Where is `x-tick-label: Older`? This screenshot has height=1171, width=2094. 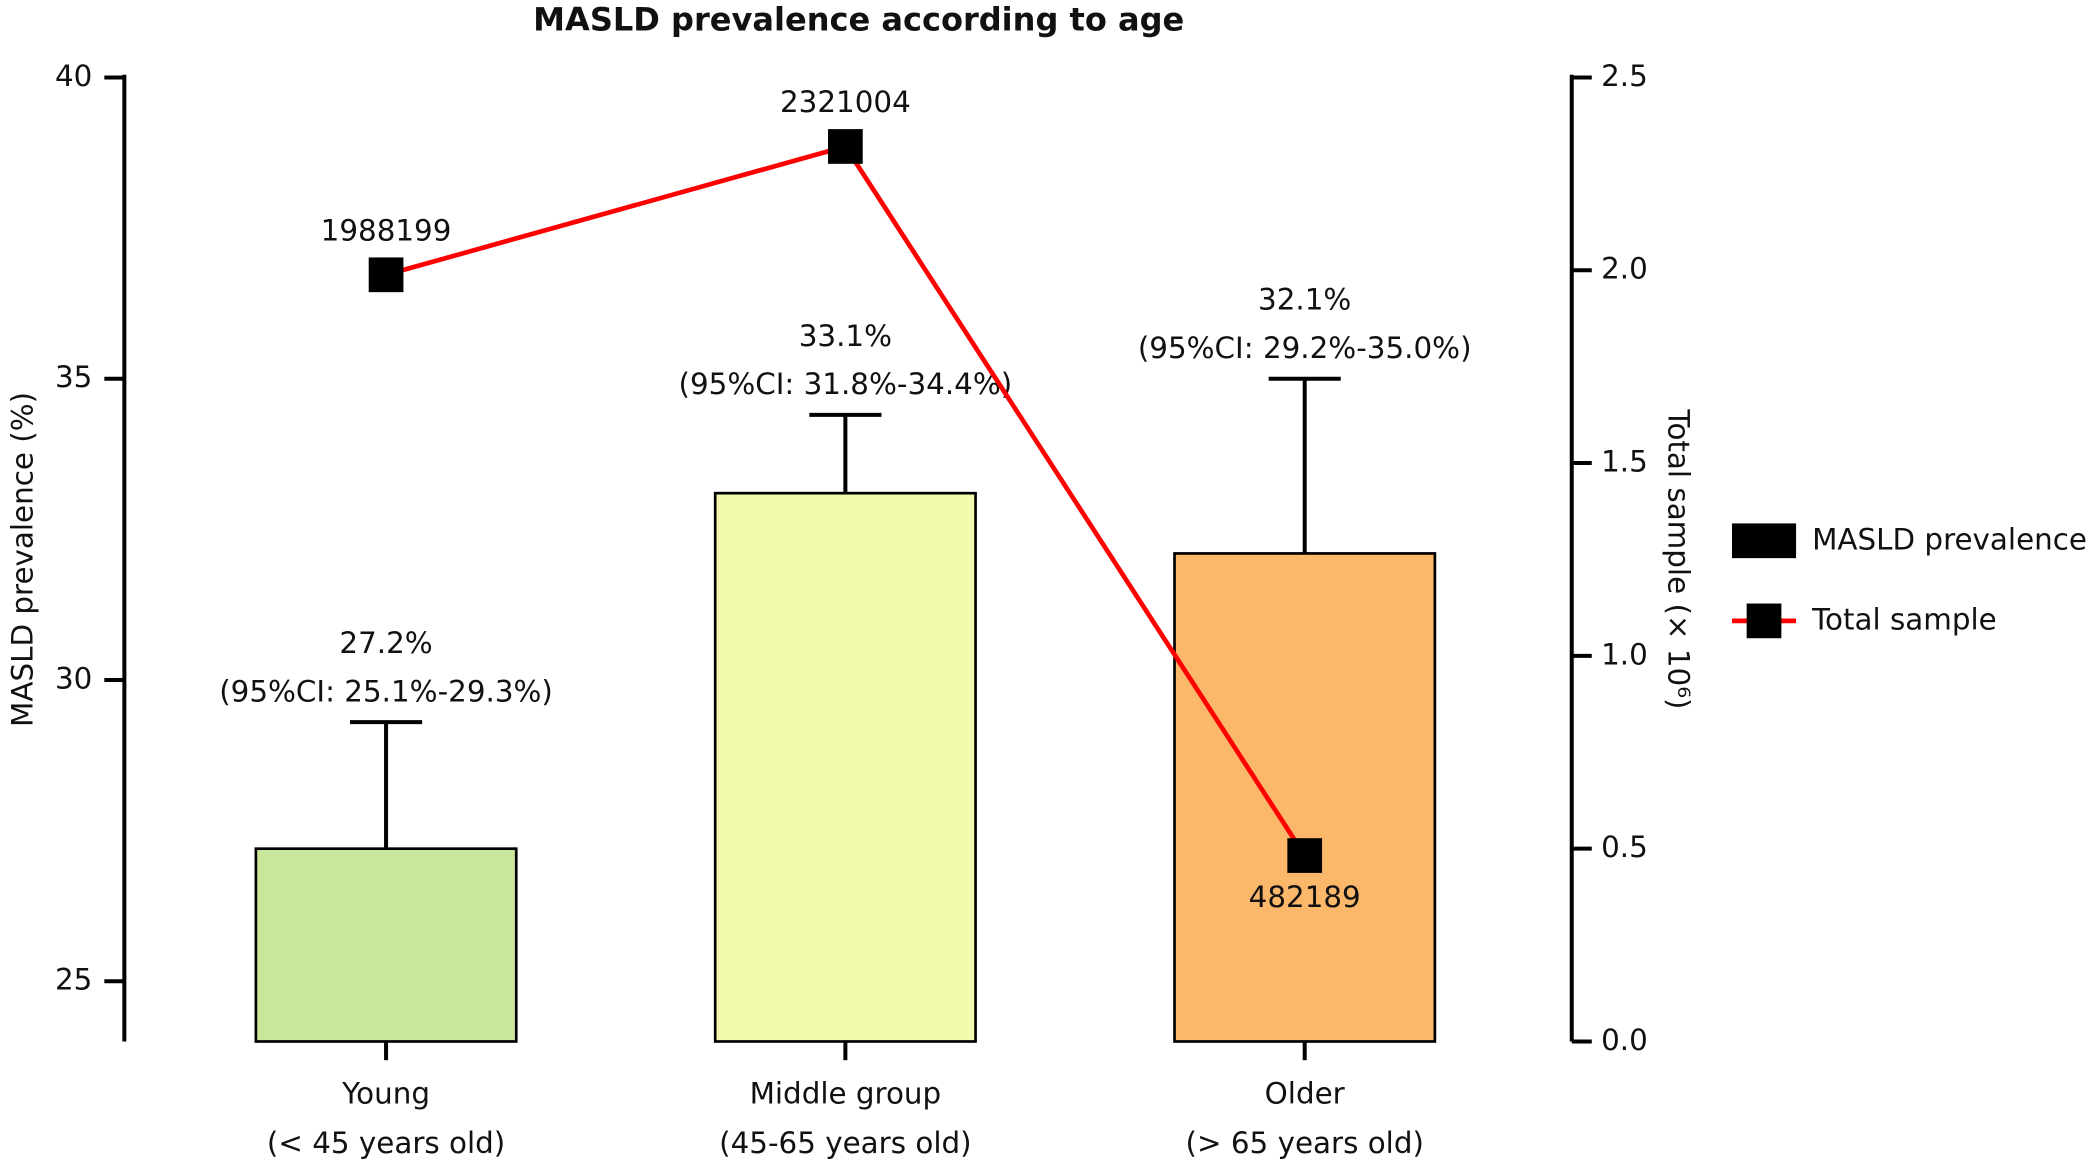
x-tick-label: Older is located at coordinates (1305, 1093).